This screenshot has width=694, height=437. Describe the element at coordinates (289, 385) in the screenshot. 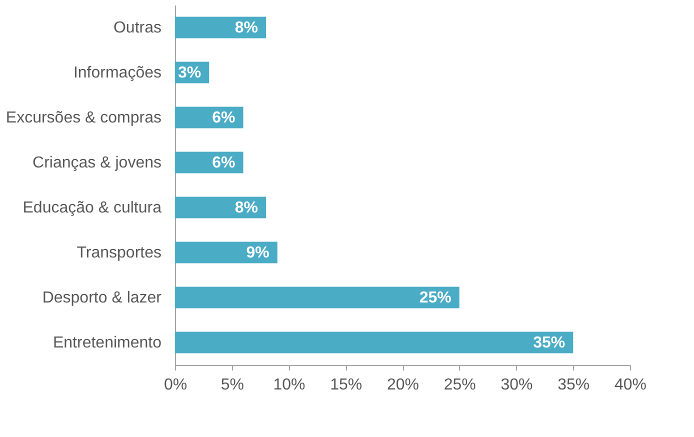

I see `x-tick-label: 10%` at that location.